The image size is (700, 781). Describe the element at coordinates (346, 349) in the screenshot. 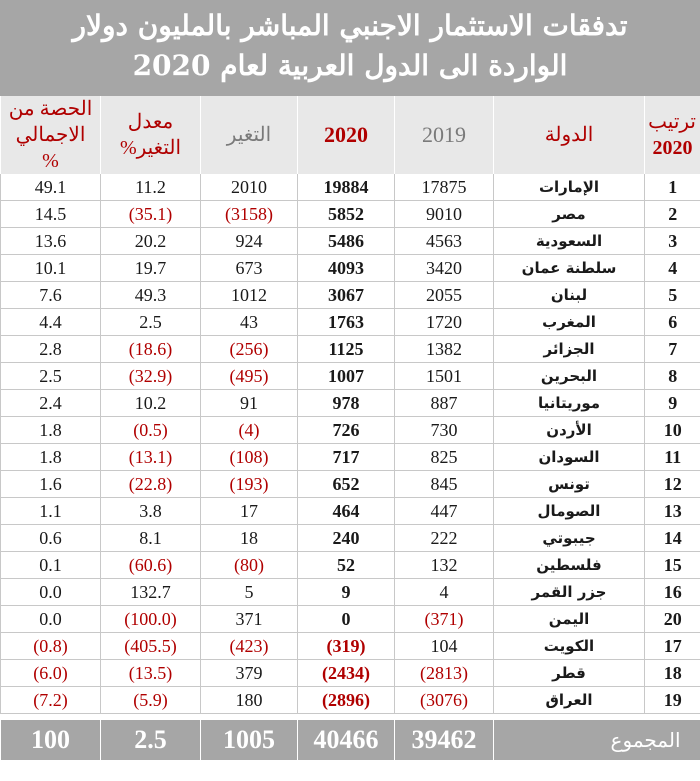

I see `cell-y2020: 1125` at that location.